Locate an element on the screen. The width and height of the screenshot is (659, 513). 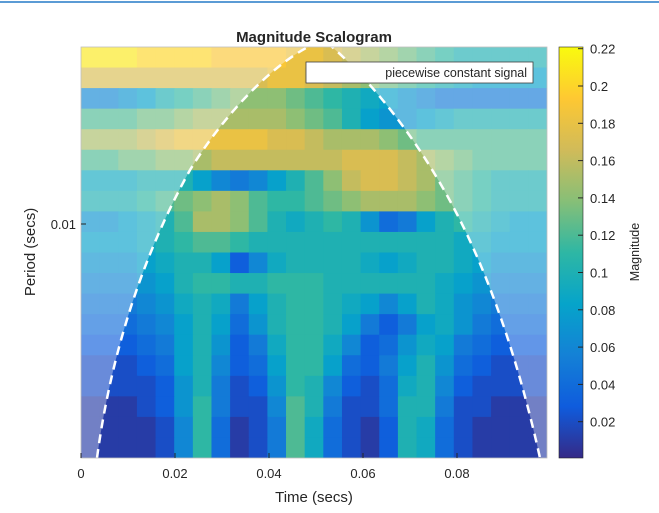
colorbar-tick-label: 0.02 is located at coordinates (602, 422).